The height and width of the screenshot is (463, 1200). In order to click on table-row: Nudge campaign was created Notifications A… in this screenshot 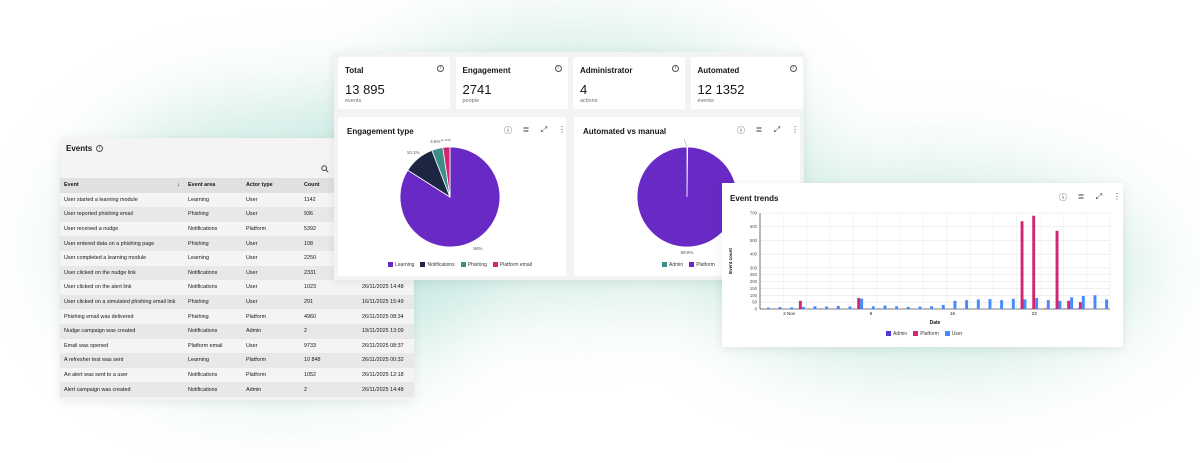, I will do `click(237, 331)`.